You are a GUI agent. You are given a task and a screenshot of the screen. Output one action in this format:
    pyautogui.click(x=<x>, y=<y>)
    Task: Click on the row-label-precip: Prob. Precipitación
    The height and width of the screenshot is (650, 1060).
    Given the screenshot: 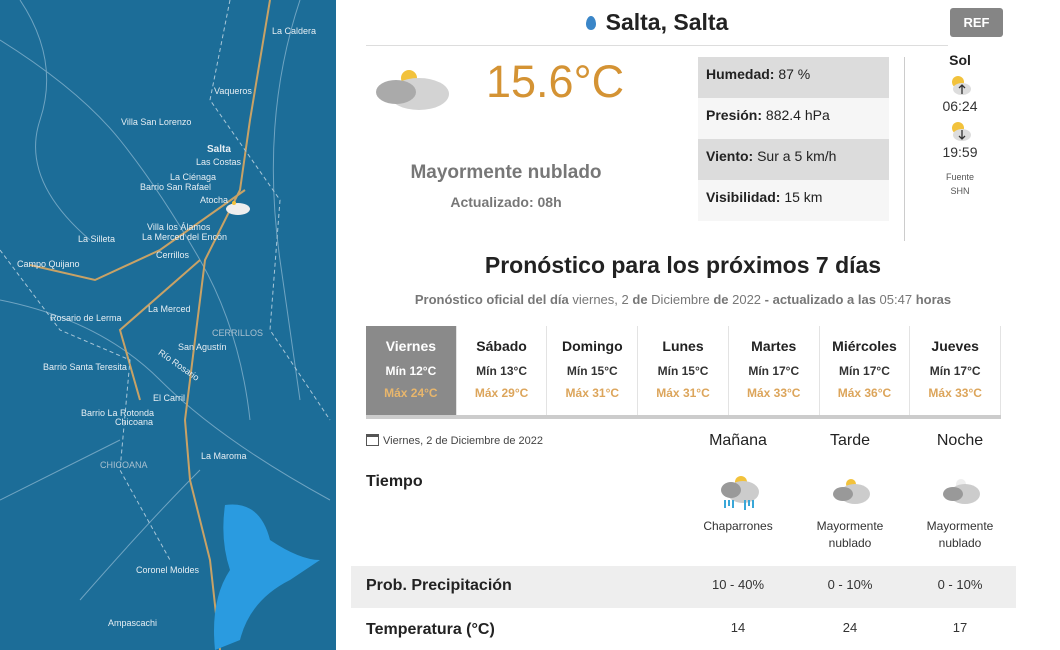 What is the action you would take?
    pyautogui.click(x=439, y=585)
    